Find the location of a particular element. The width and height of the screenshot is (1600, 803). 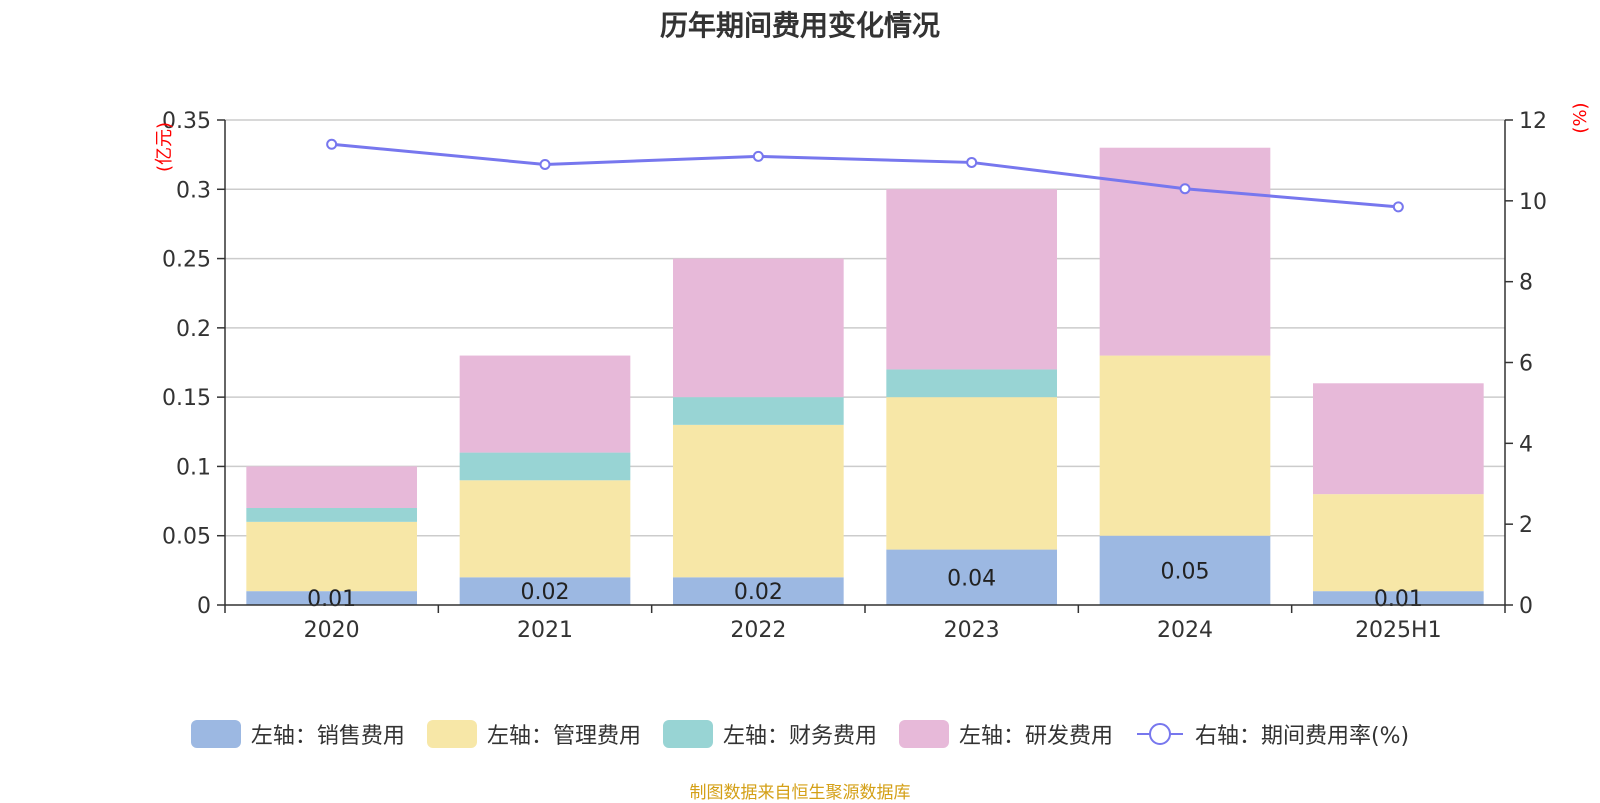

bar-finance-2023 is located at coordinates (971, 383).